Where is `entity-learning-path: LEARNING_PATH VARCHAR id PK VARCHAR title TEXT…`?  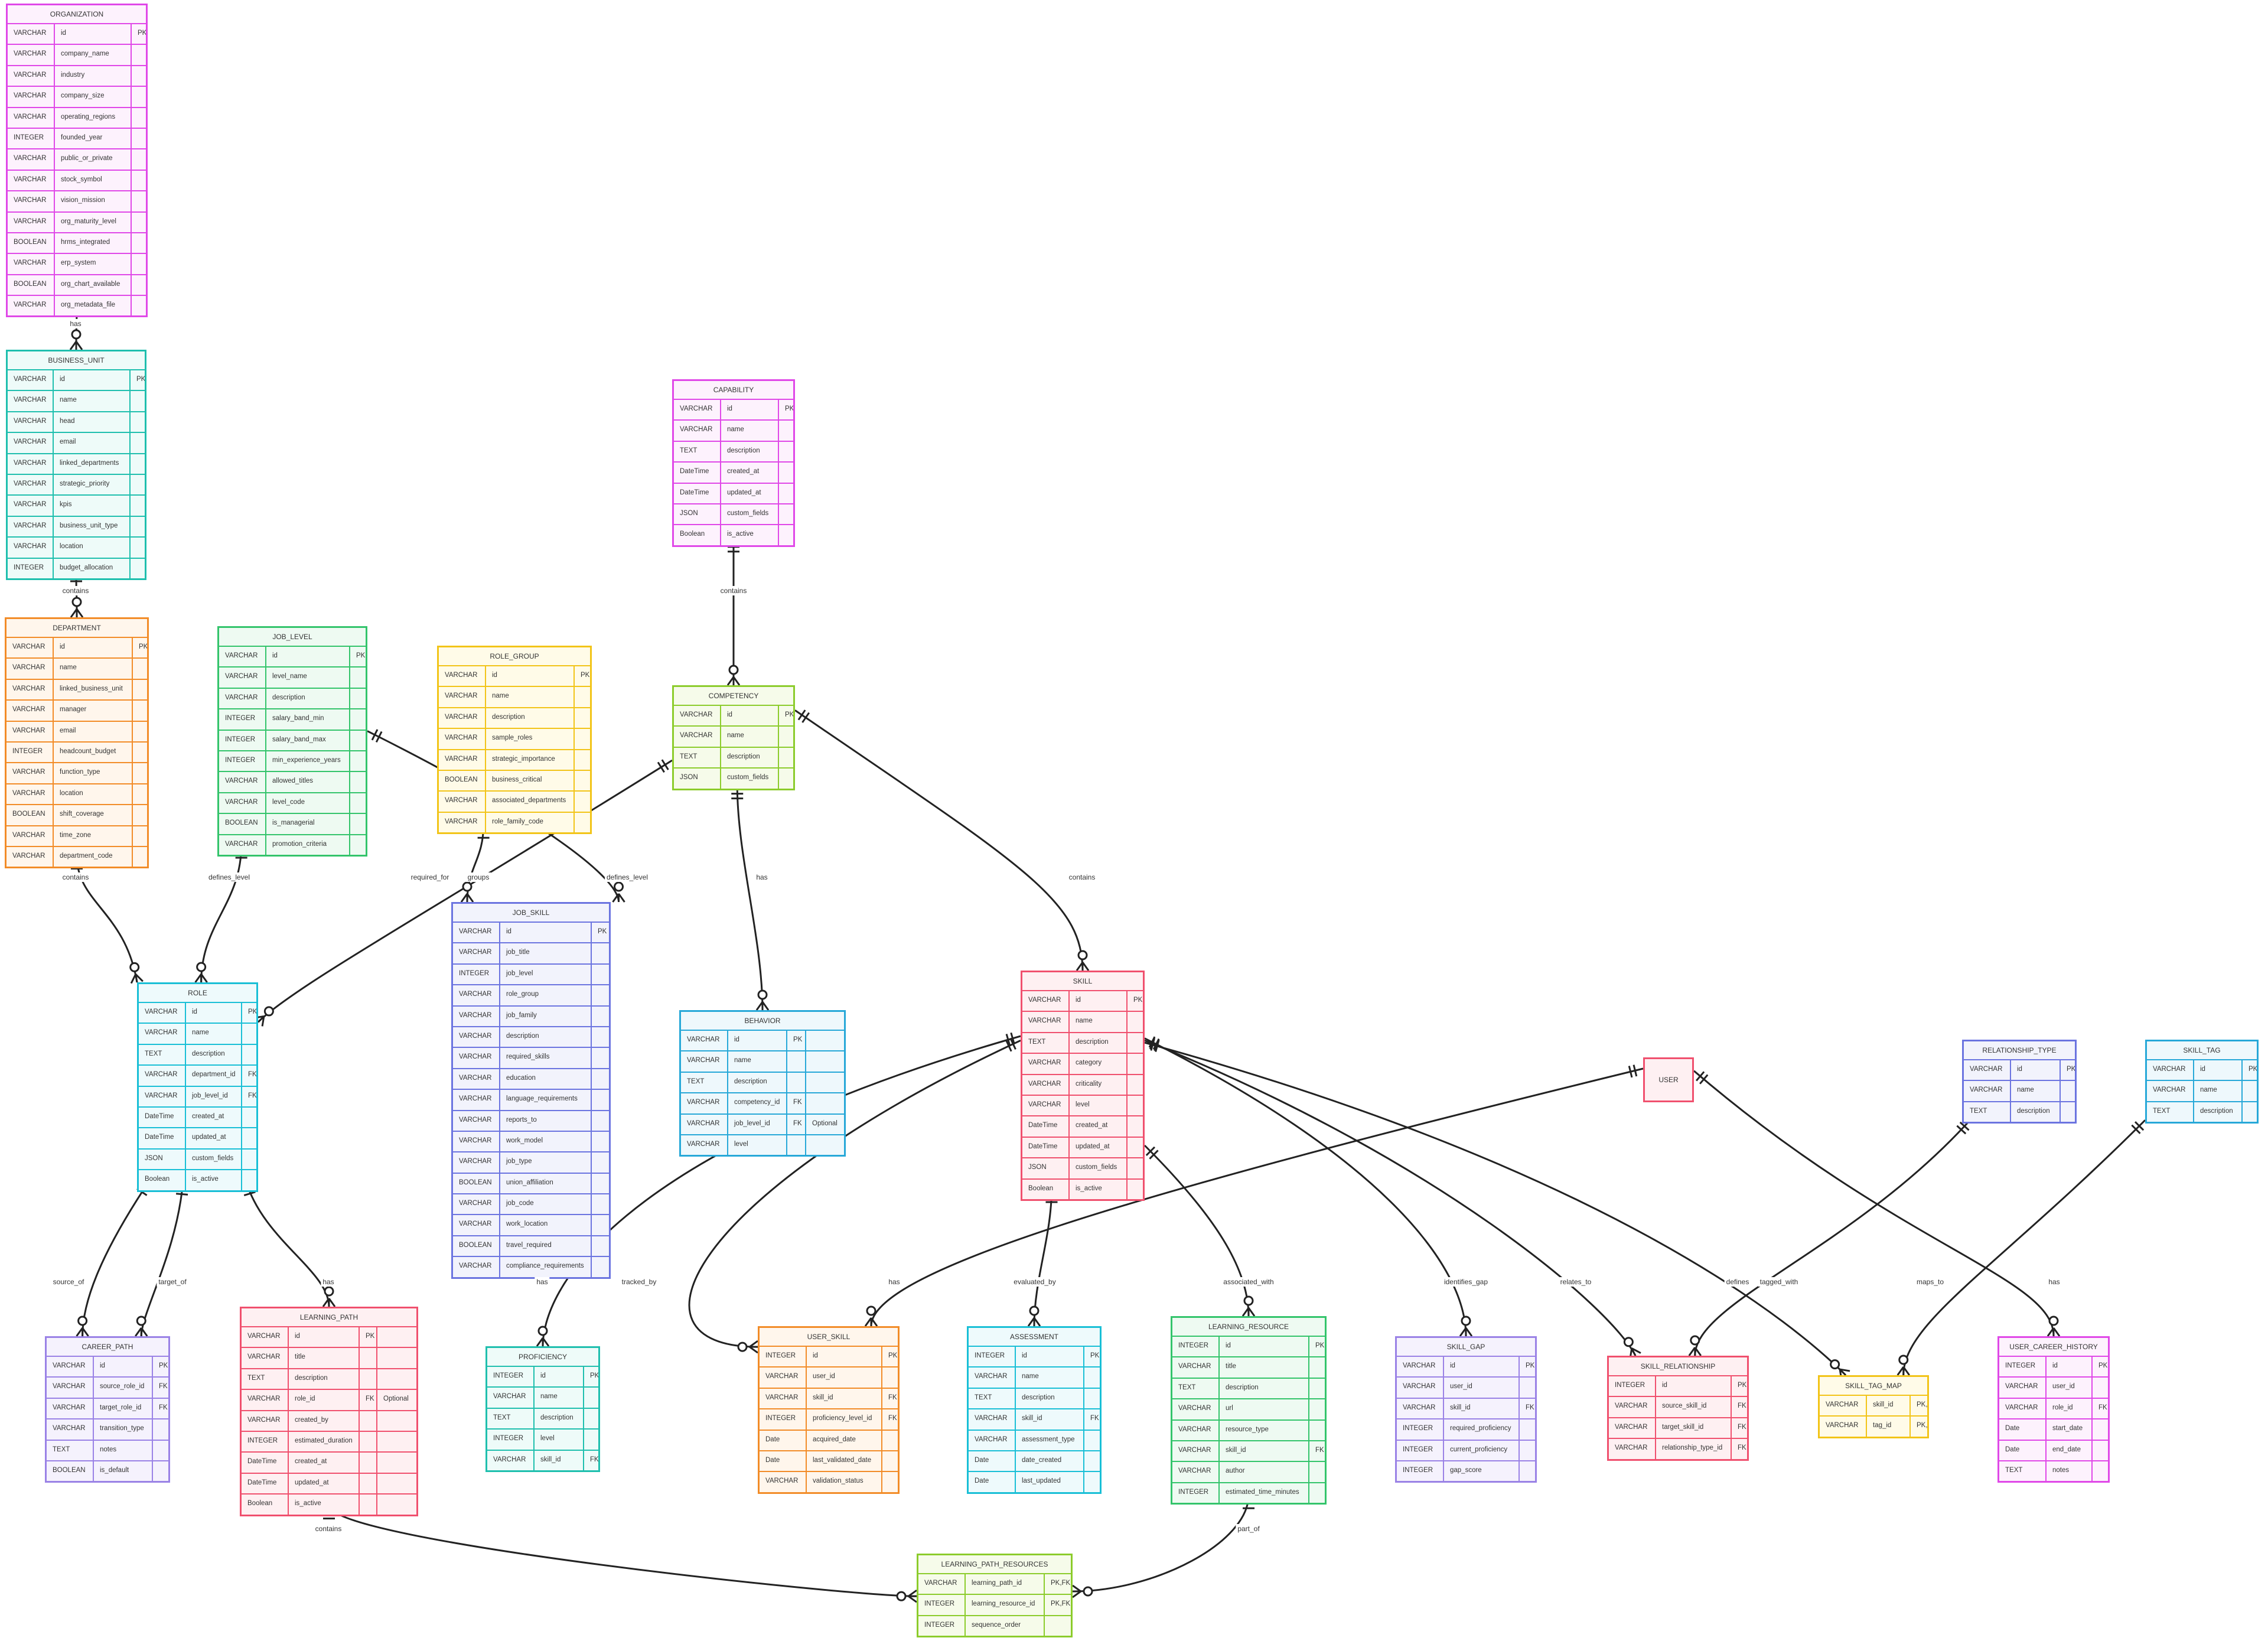 entity-learning-path: LEARNING_PATH VARCHAR id PK VARCHAR title TEXT… is located at coordinates (329, 1411).